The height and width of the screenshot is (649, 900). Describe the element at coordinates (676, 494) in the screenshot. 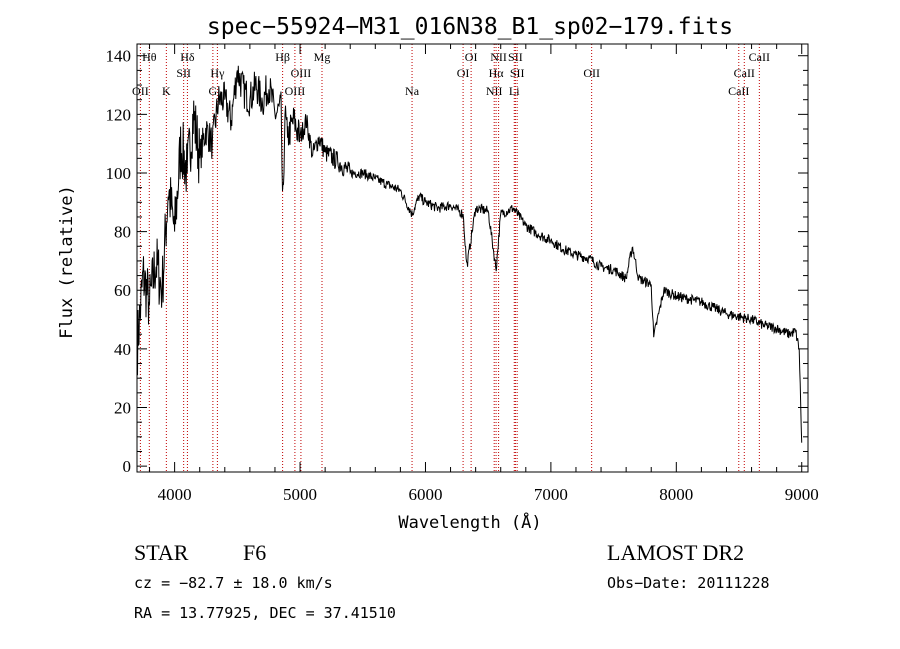

I see `x-tick-label: 8000` at that location.